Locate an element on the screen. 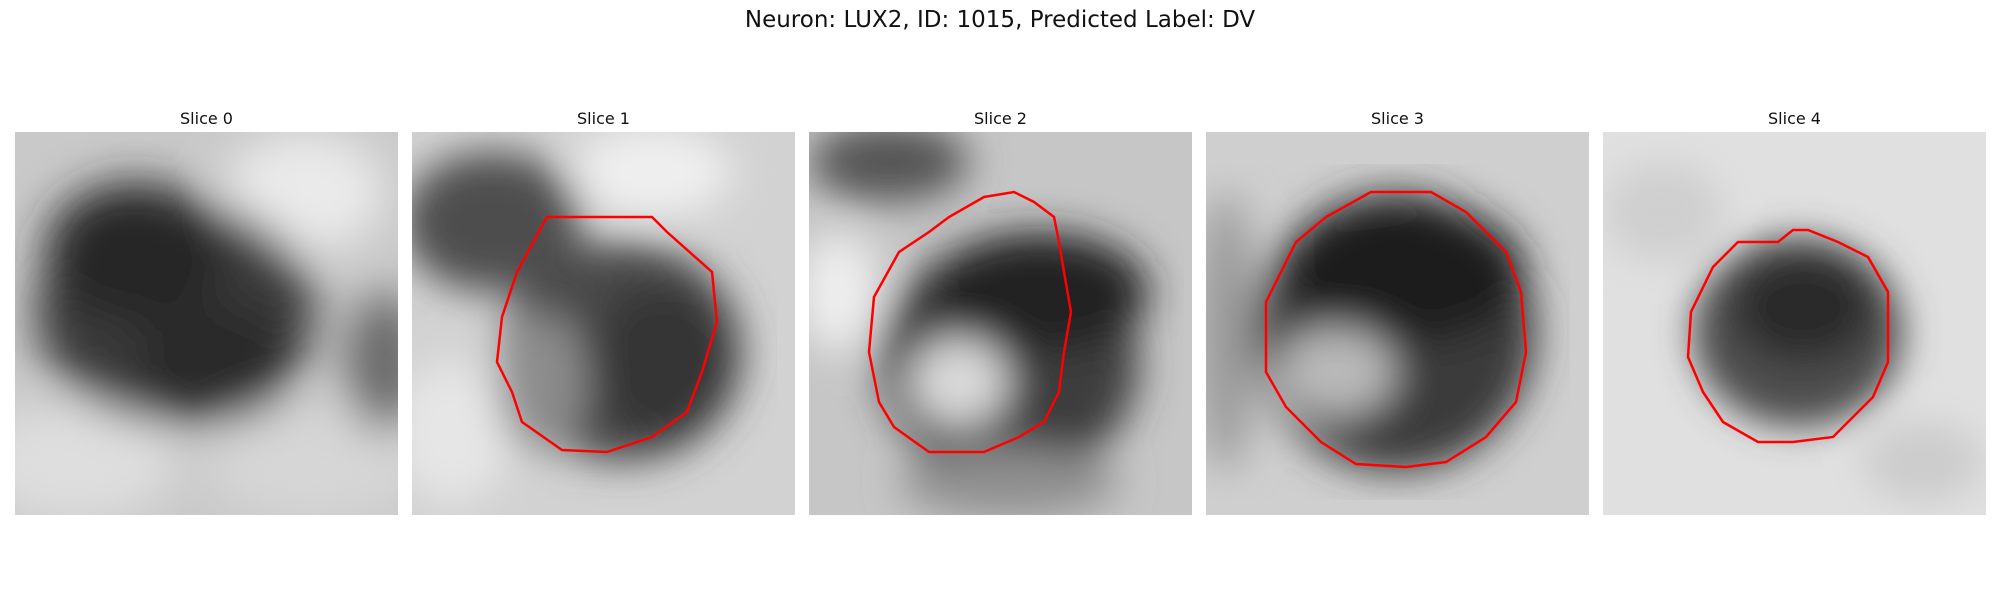  slice-panel-2: Slice 2 is located at coordinates (1000, 310).